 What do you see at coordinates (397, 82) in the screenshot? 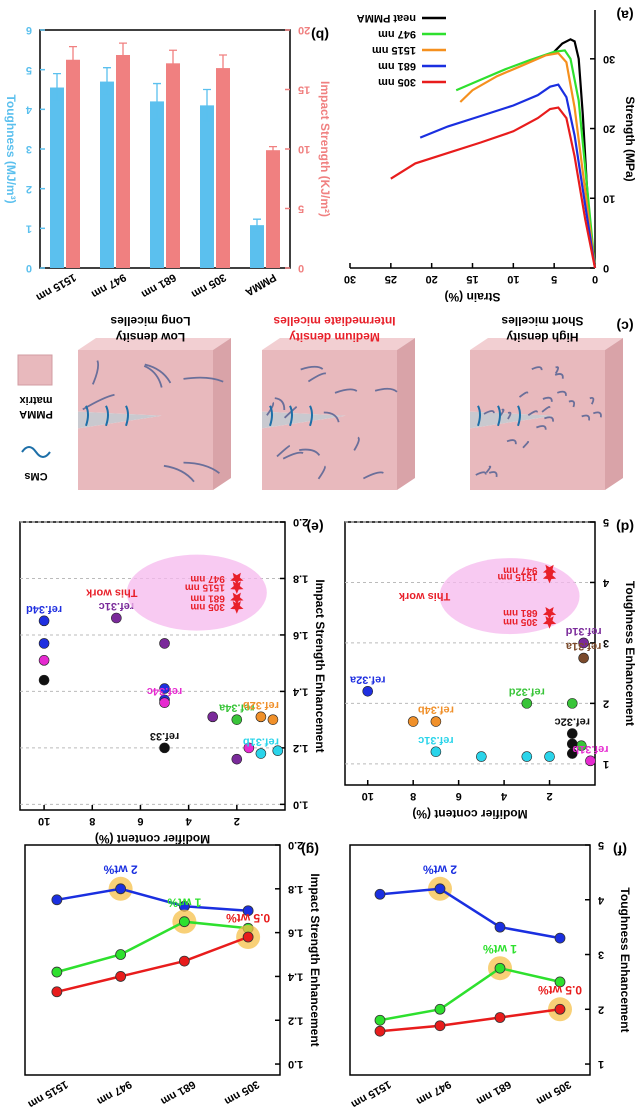
I see `legend-label: 305 nm` at bounding box center [397, 82].